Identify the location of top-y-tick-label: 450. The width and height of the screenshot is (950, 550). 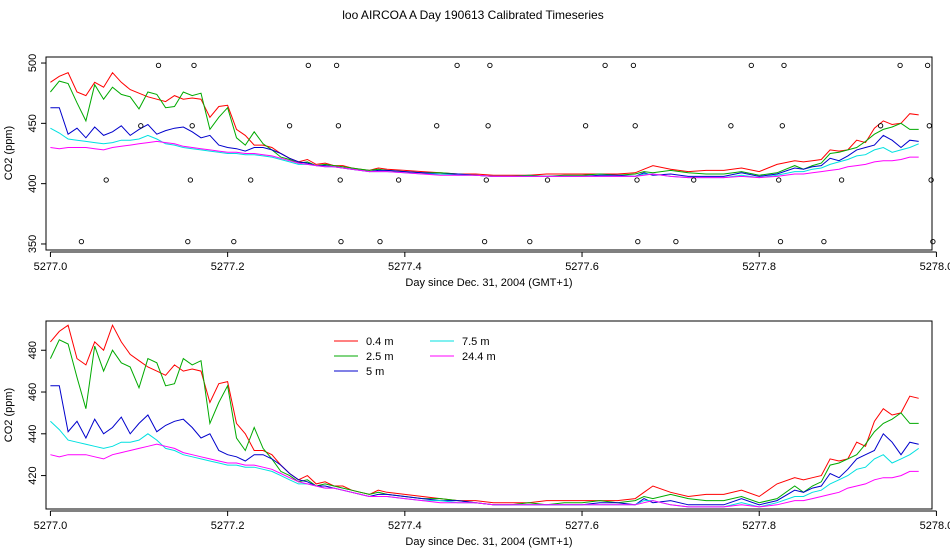
(33, 123).